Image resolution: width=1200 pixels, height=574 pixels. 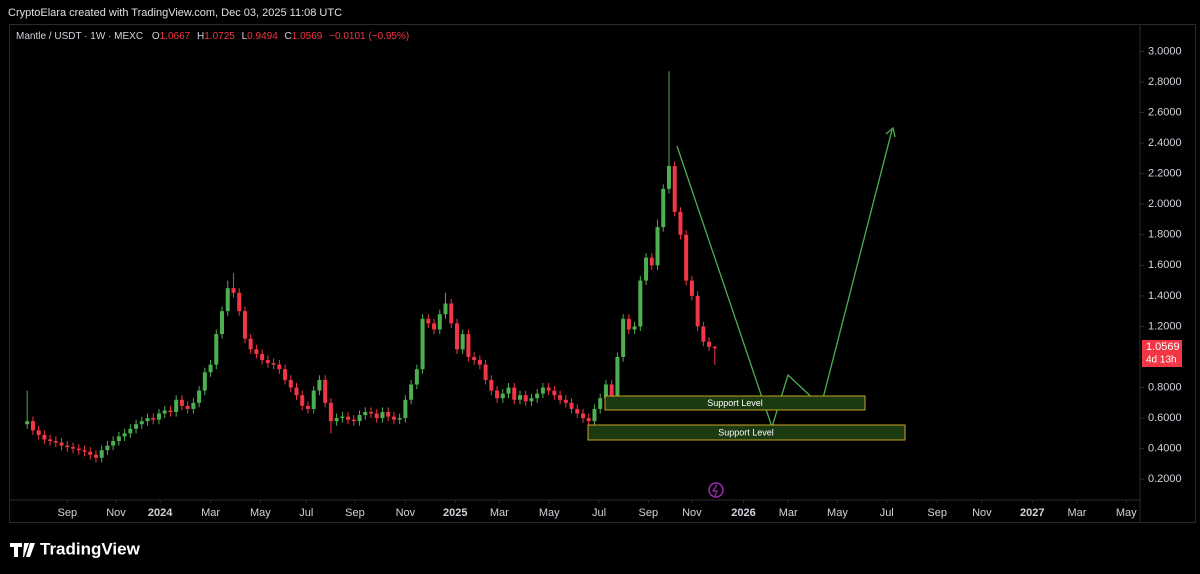 What do you see at coordinates (307, 36) in the screenshot?
I see `ohlc-value: 1.0569` at bounding box center [307, 36].